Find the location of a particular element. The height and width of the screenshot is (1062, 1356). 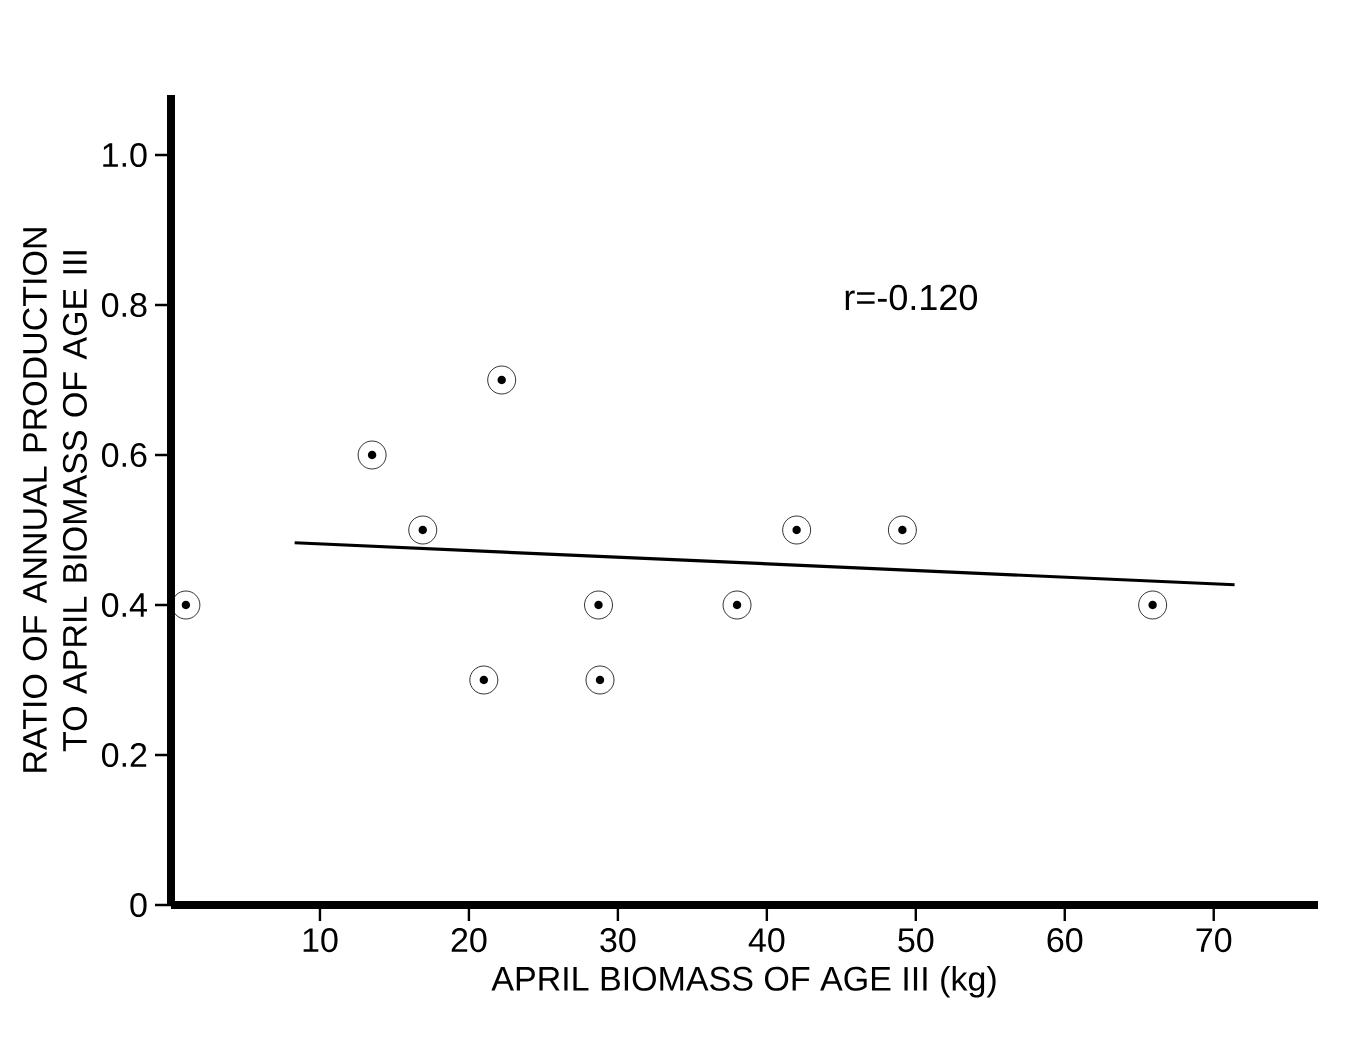

annotation: r=-0.120 is located at coordinates (911, 297).